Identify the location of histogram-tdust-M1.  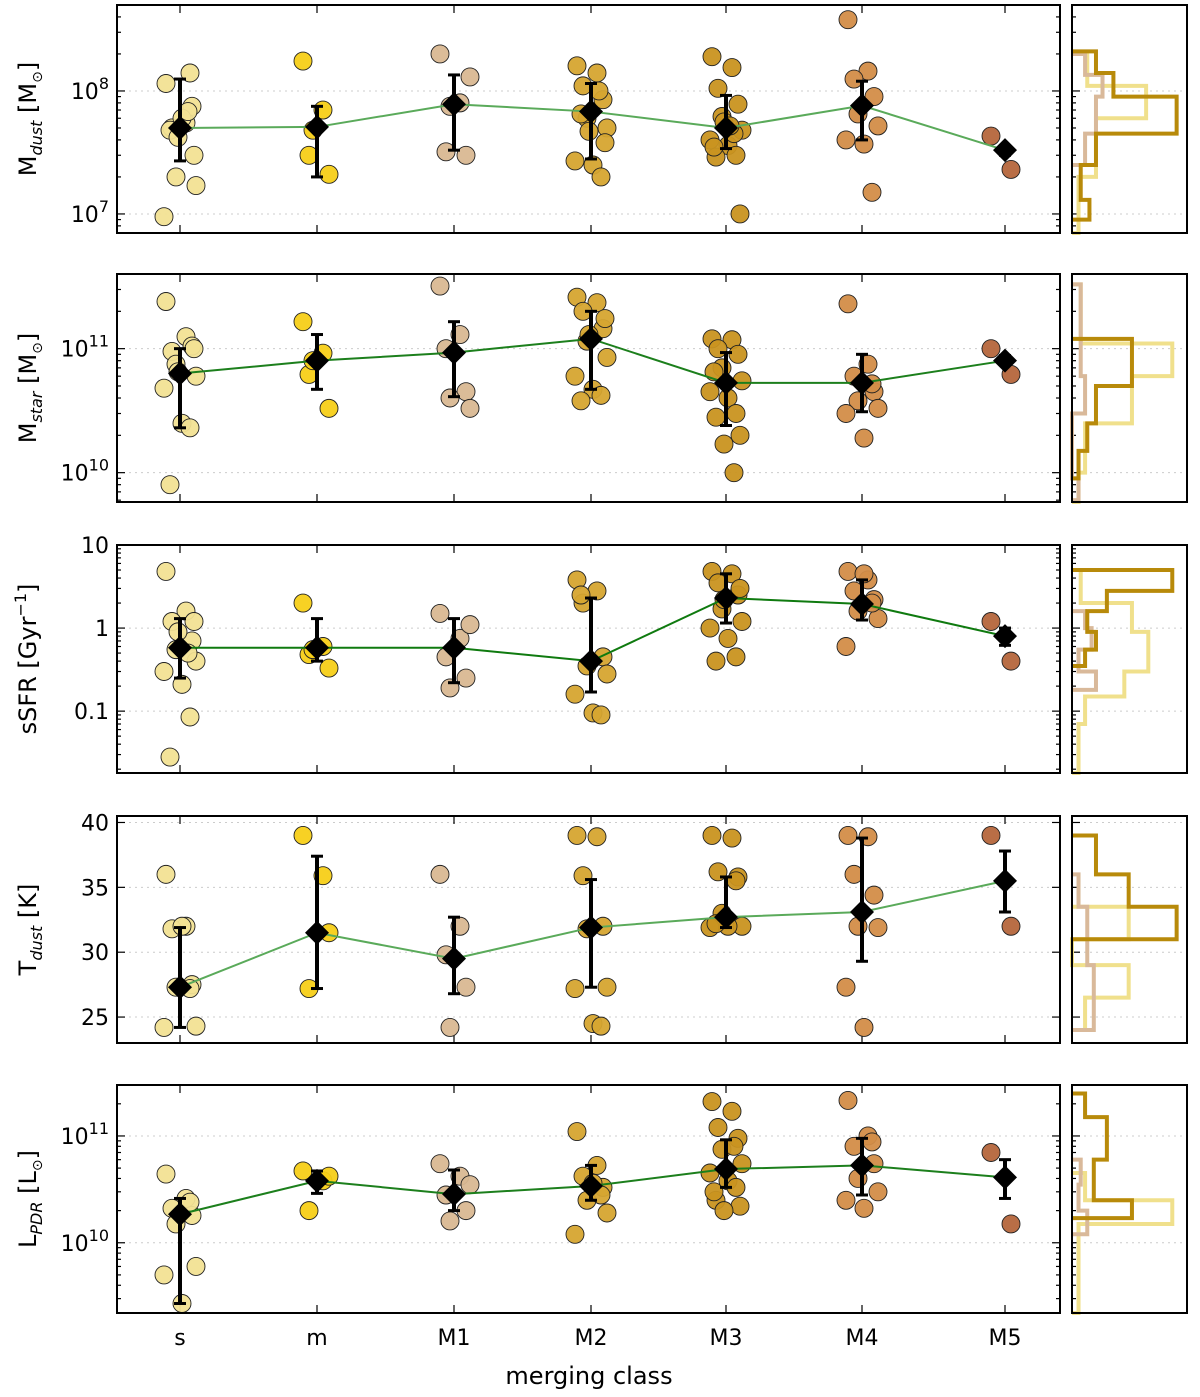
(1084, 952).